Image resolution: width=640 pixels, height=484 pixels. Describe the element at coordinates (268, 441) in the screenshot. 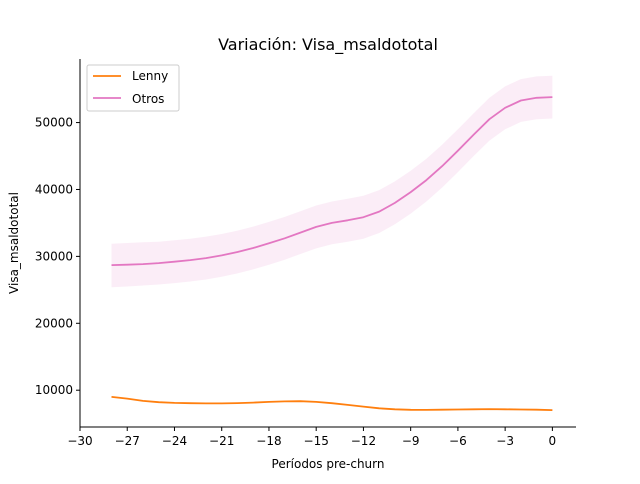

I see `x-tick-label: −18` at that location.